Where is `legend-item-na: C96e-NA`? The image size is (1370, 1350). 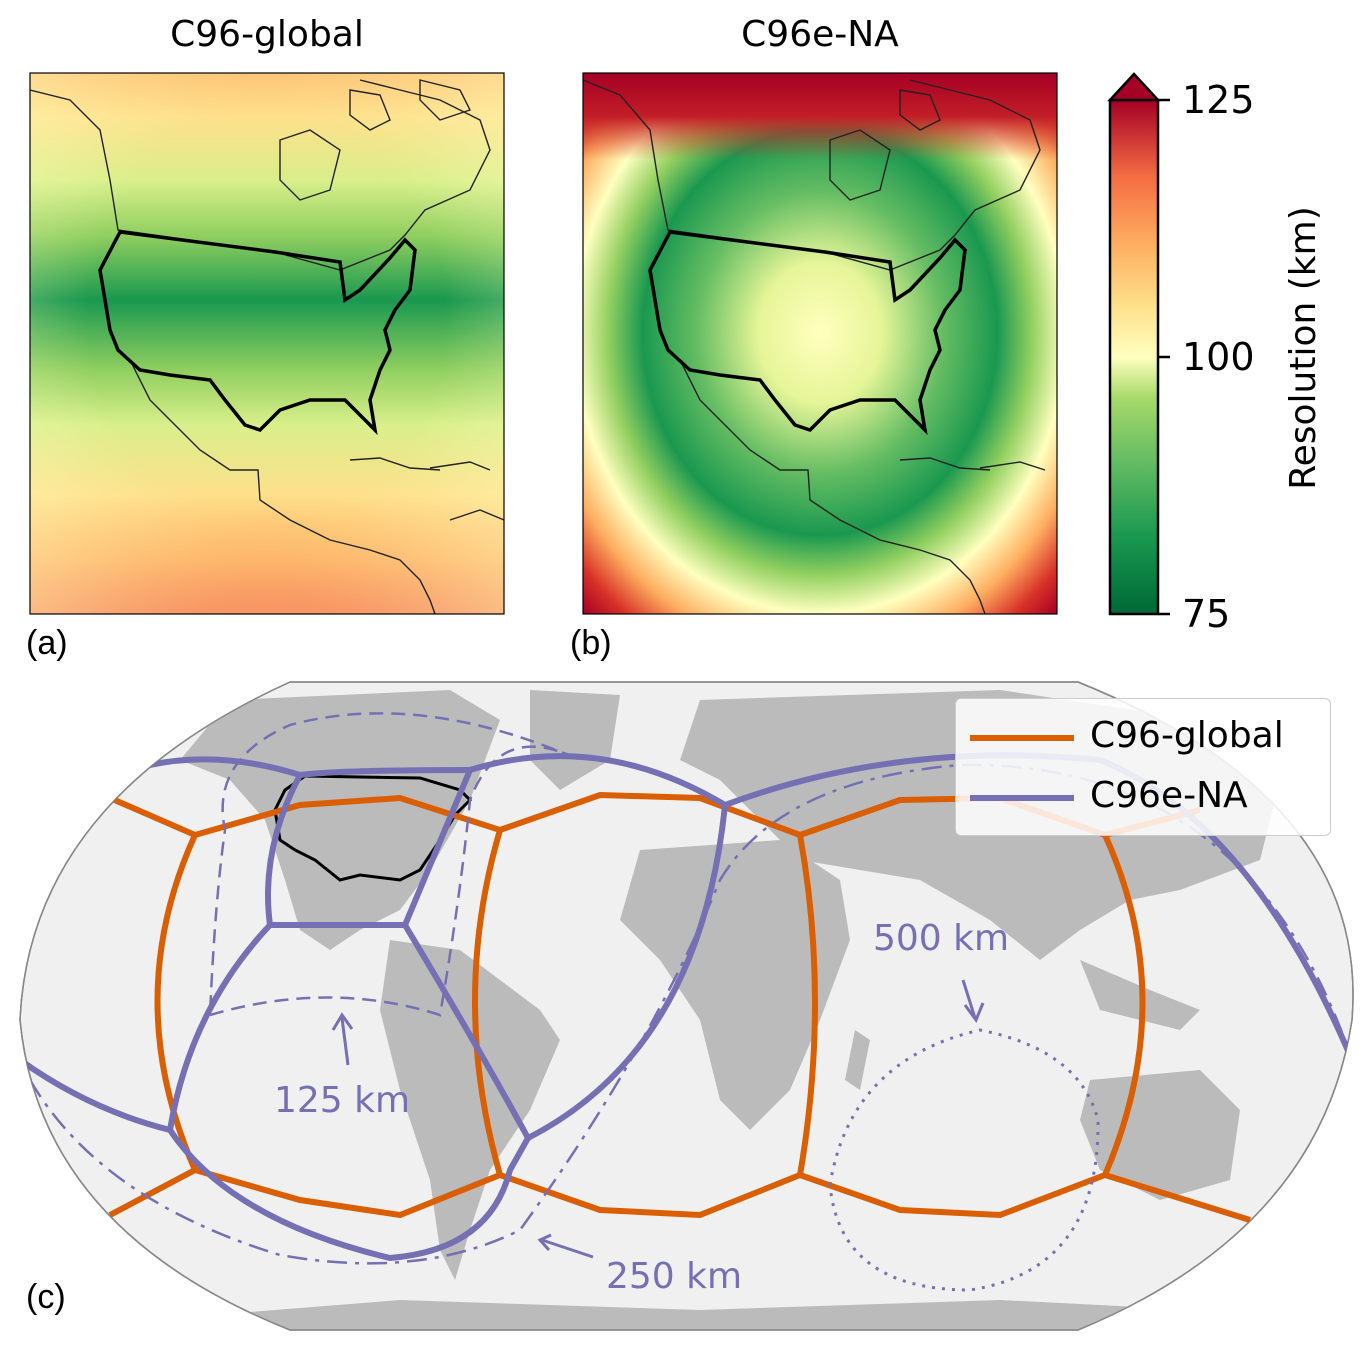 legend-item-na: C96e-NA is located at coordinates (1143, 798).